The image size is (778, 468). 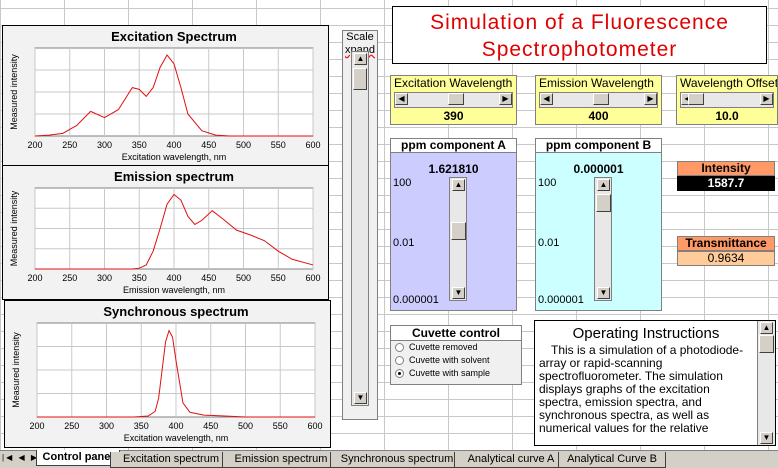 What do you see at coordinates (456, 373) in the screenshot?
I see `radio-option: Cuvette with sample` at bounding box center [456, 373].